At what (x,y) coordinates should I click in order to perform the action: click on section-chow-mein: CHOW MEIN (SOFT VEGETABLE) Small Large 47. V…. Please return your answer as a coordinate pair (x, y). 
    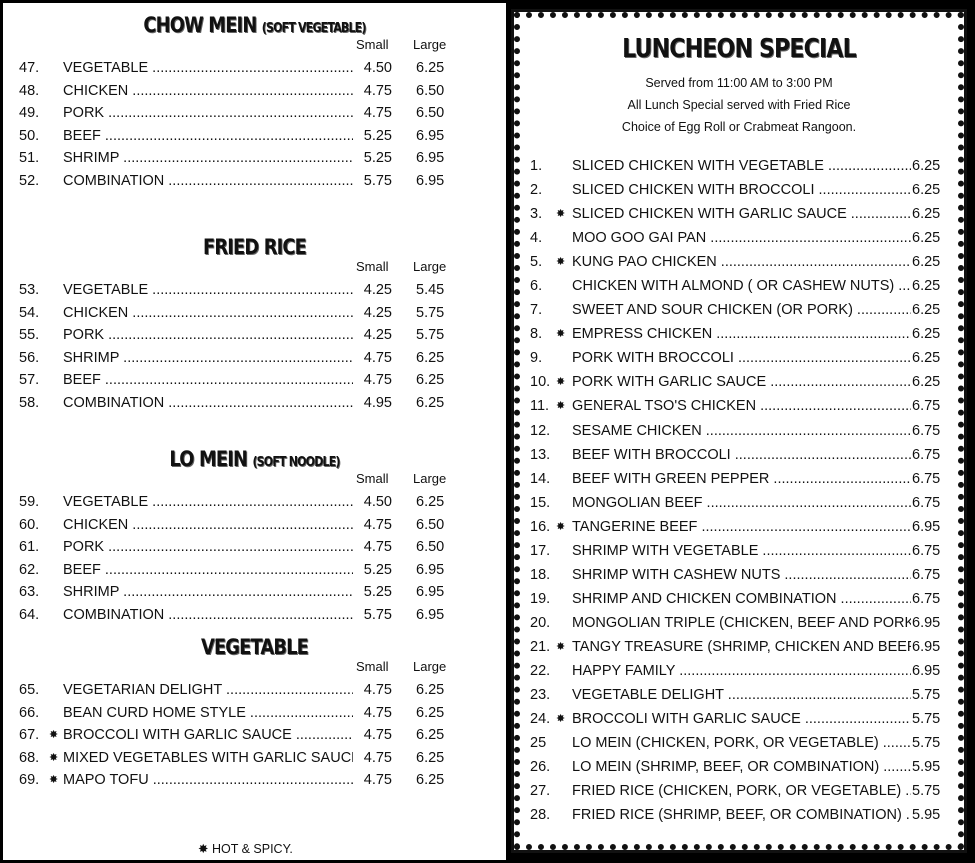
    Looking at the image, I should click on (254, 102).